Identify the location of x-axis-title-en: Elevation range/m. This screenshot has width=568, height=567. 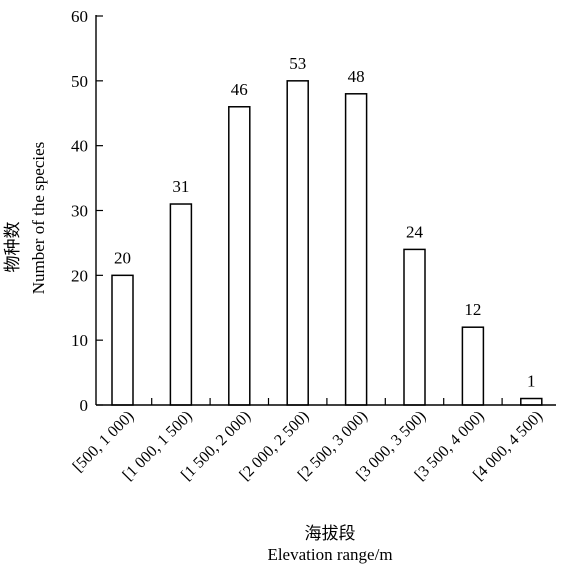
(329, 554).